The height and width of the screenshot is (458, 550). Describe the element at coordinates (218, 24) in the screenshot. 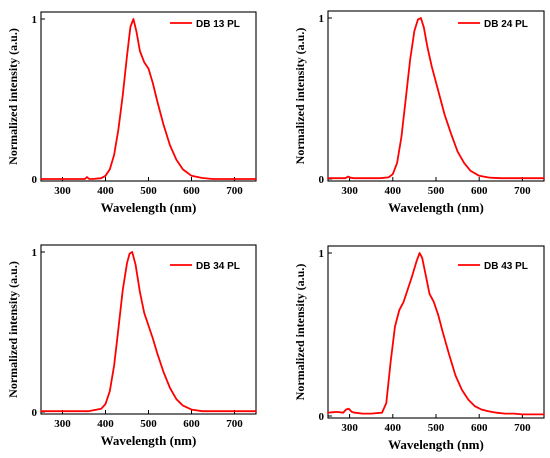

I see `legend-label: DB 13 PL` at that location.